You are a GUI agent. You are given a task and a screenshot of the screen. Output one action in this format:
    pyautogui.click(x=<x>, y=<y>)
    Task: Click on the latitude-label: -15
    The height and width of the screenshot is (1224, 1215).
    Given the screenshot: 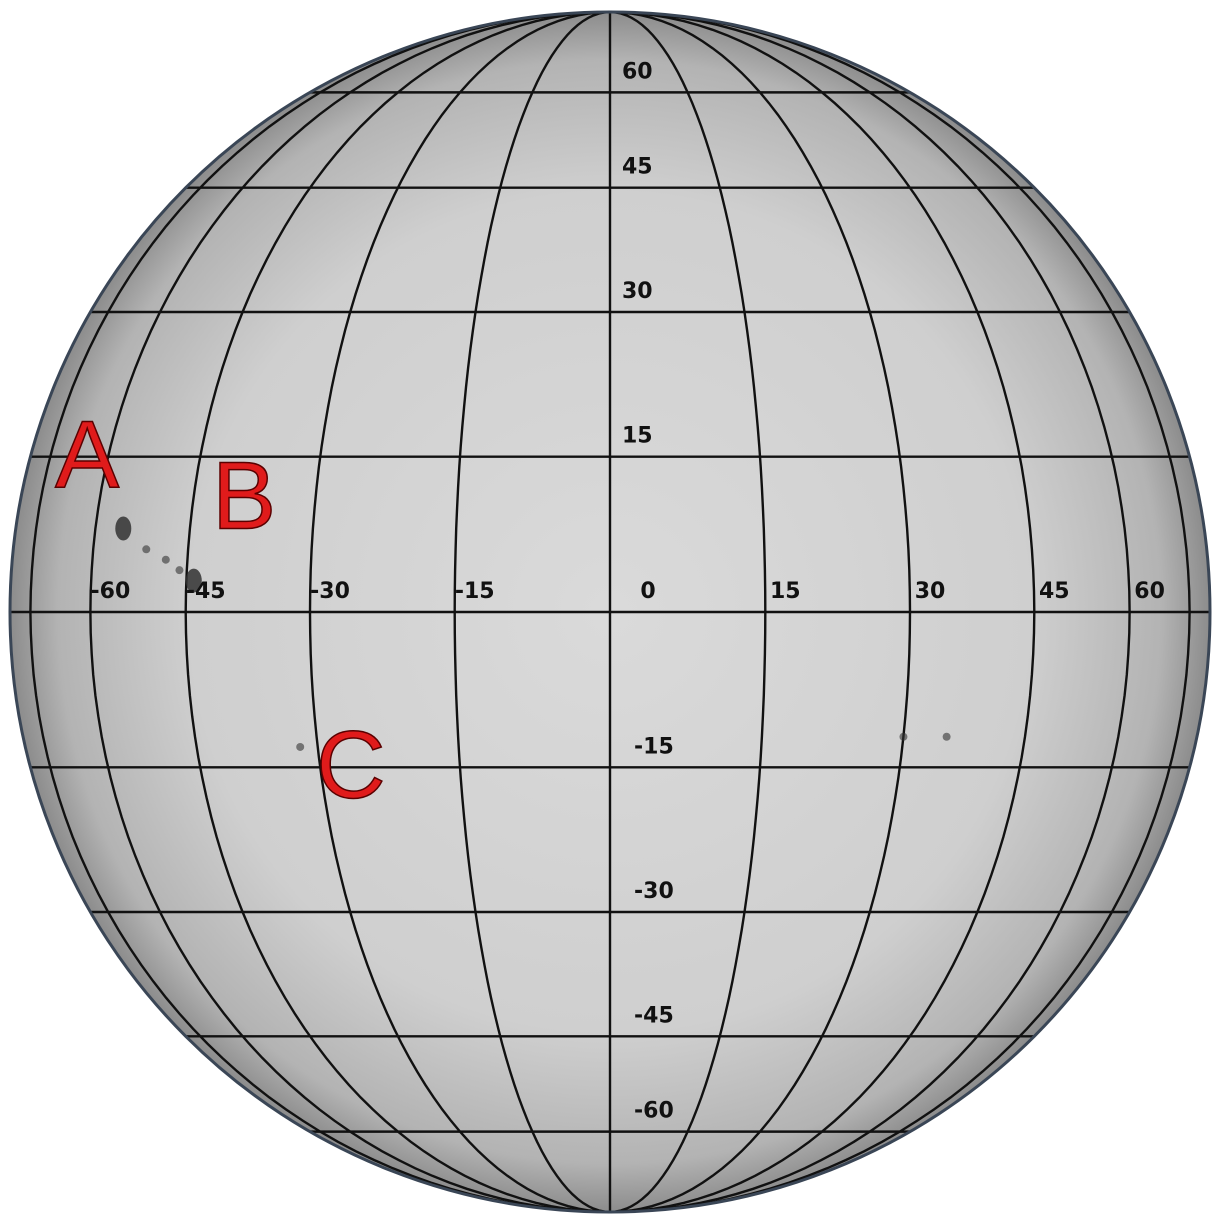 What is the action you would take?
    pyautogui.click(x=654, y=746)
    